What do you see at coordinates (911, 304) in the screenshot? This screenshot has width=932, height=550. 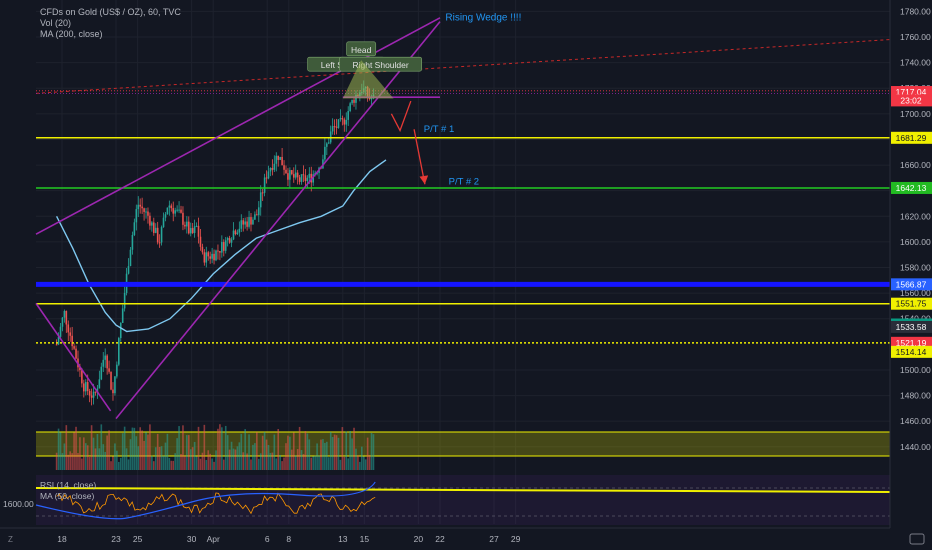 I see `price-label-text: 1551.75` at bounding box center [911, 304].